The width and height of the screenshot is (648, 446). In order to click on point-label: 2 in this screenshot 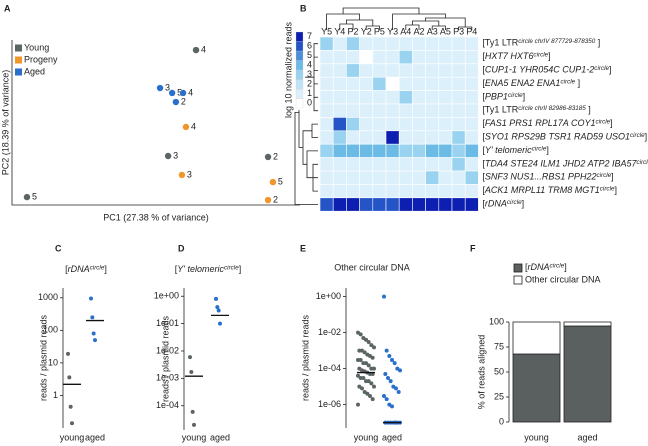, I will do `click(183, 101)`.